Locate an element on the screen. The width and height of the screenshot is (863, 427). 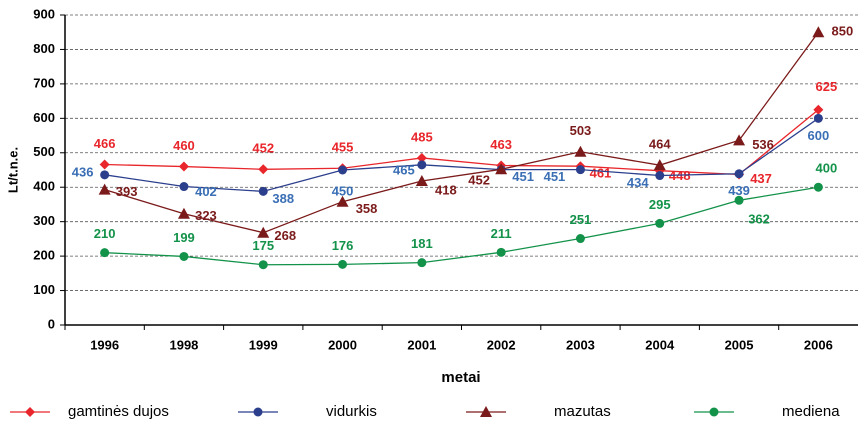
data-label: 176 is located at coordinates (343, 245).